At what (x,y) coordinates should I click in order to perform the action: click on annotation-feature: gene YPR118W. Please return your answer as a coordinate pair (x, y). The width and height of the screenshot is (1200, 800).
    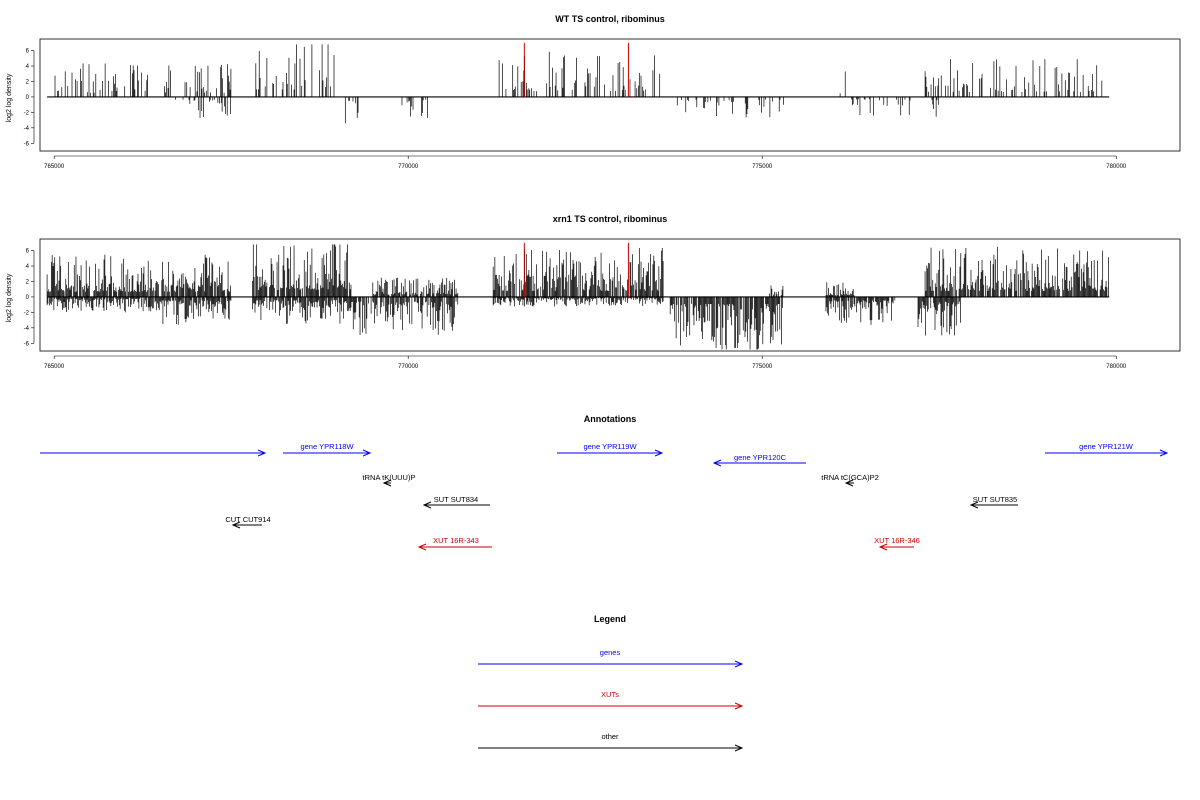
    Looking at the image, I should click on (327, 449).